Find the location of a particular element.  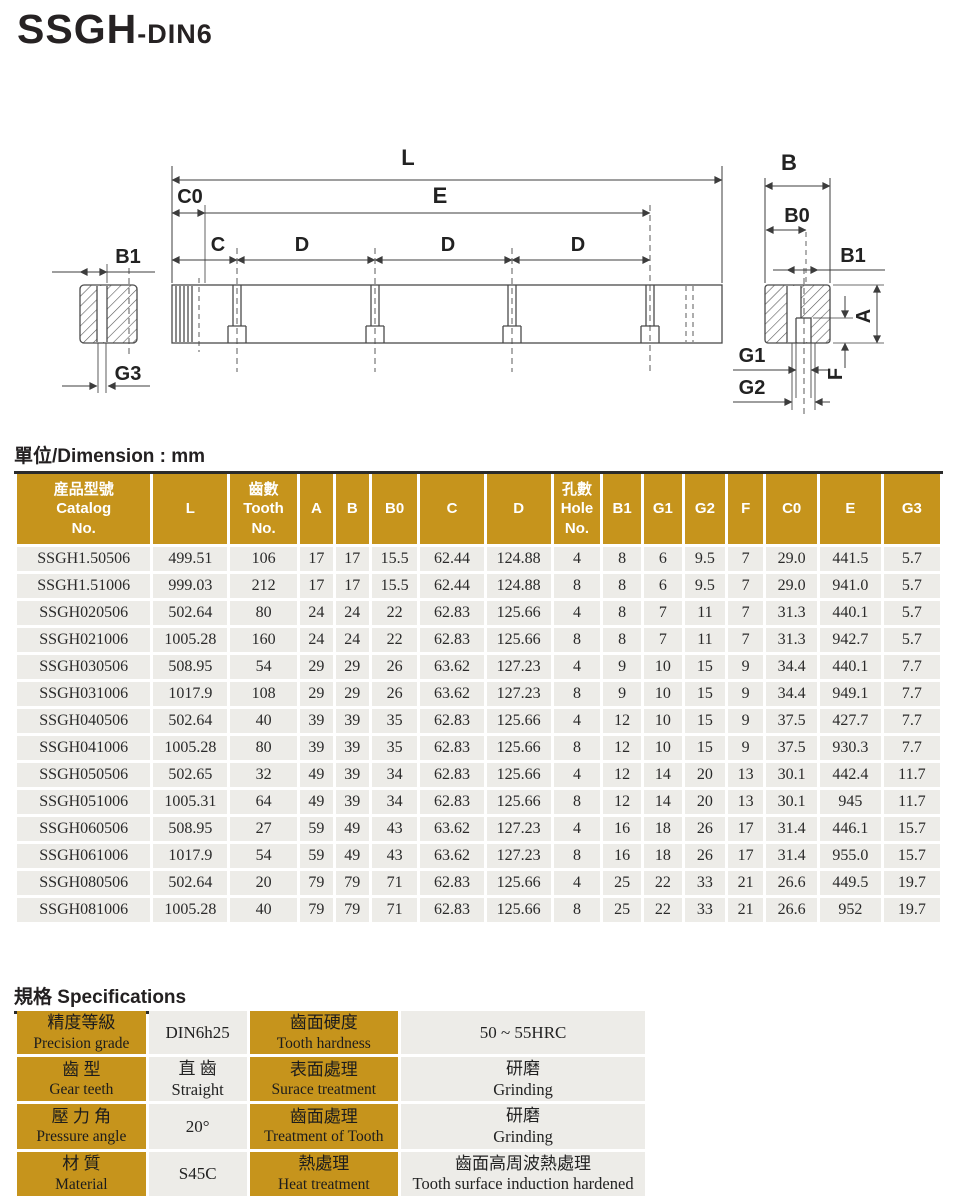

value-cell: 79 is located at coordinates (316, 883).